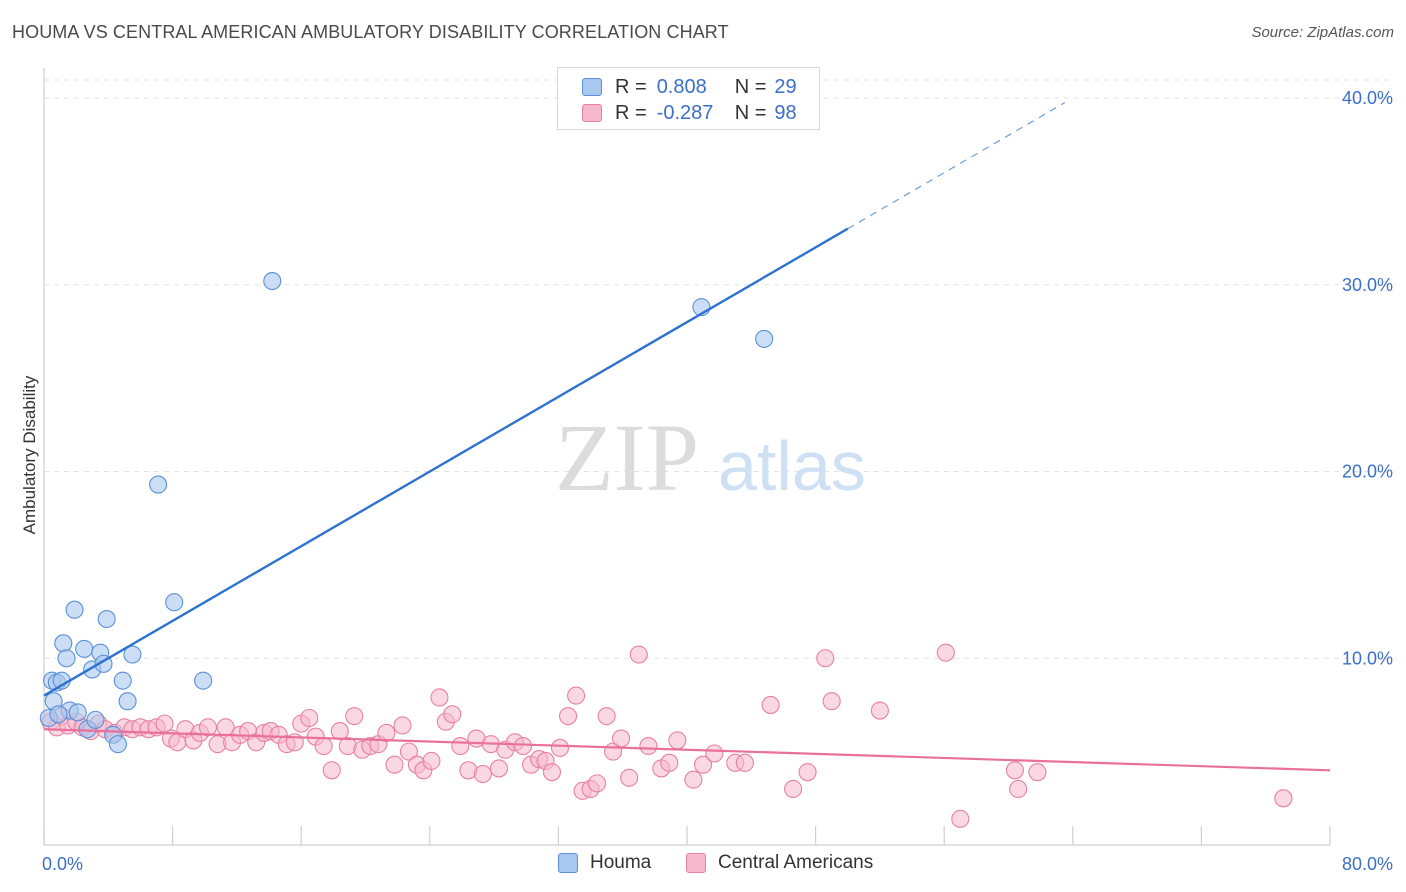  What do you see at coordinates (1322, 32) in the screenshot?
I see `source-label: Source: ZipAtlas.com` at bounding box center [1322, 32].